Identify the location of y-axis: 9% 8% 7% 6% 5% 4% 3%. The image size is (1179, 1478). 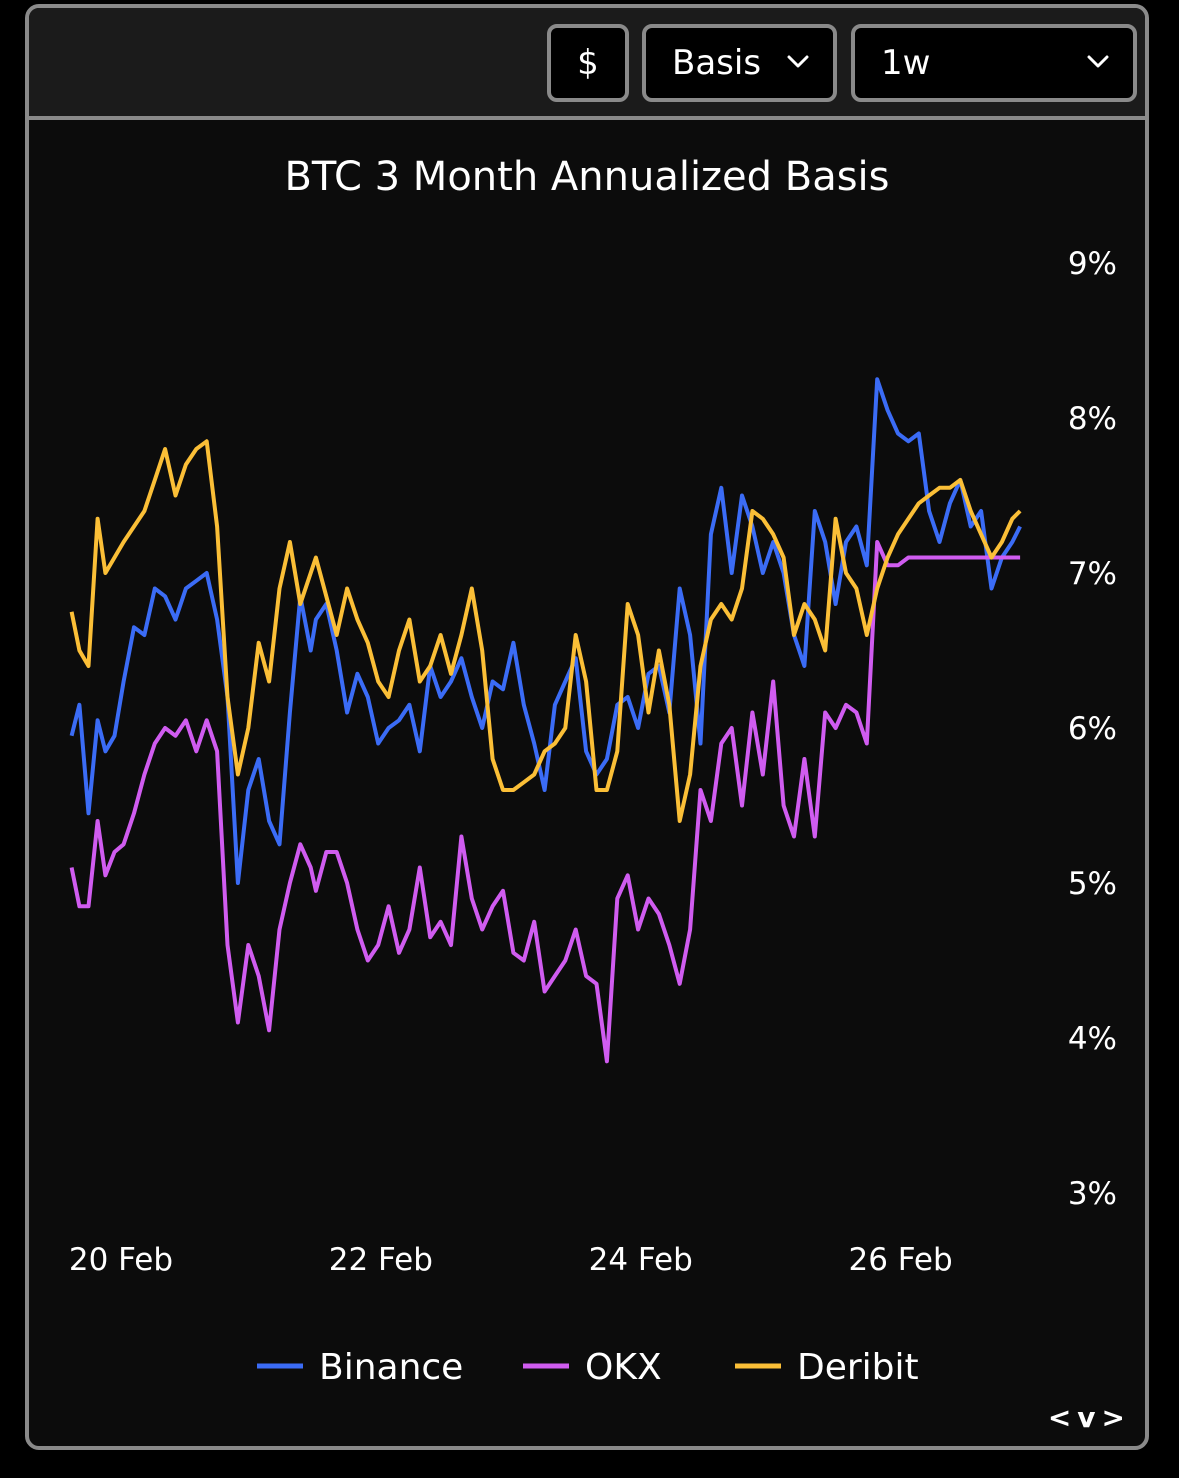
(1092, 729).